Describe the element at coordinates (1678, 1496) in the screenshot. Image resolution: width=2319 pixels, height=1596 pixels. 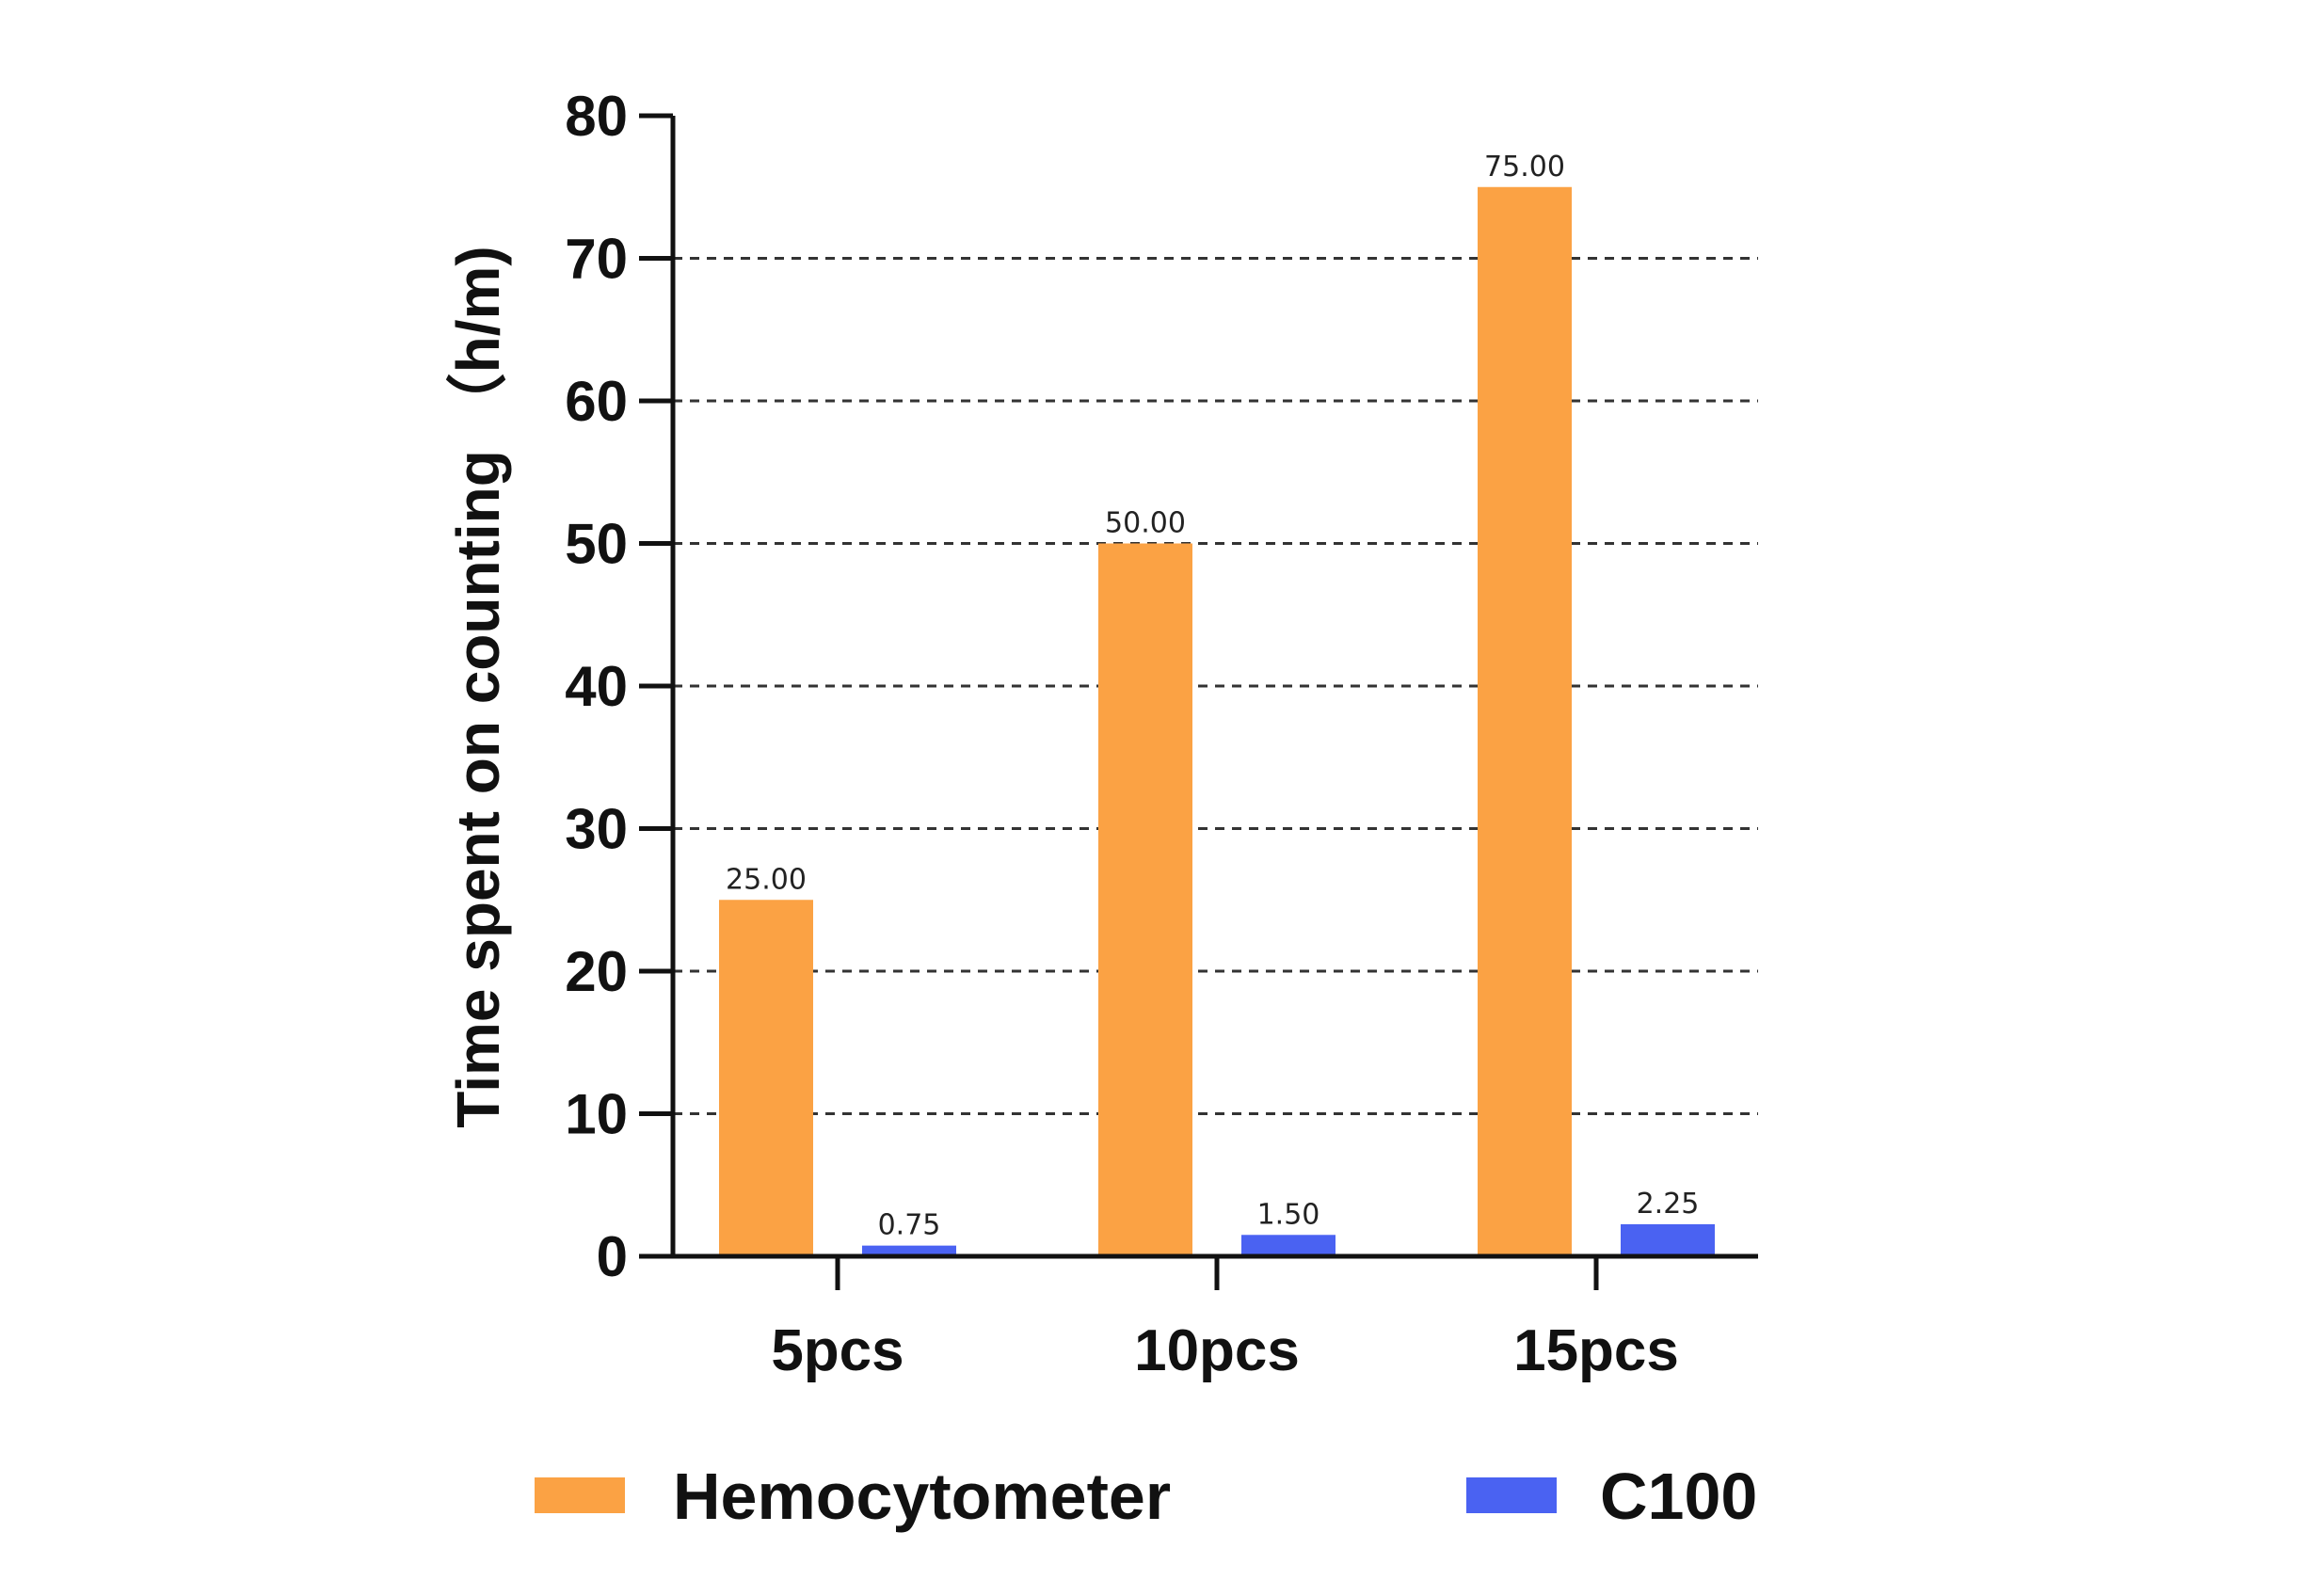
I see `legend-label-c100: C100` at that location.